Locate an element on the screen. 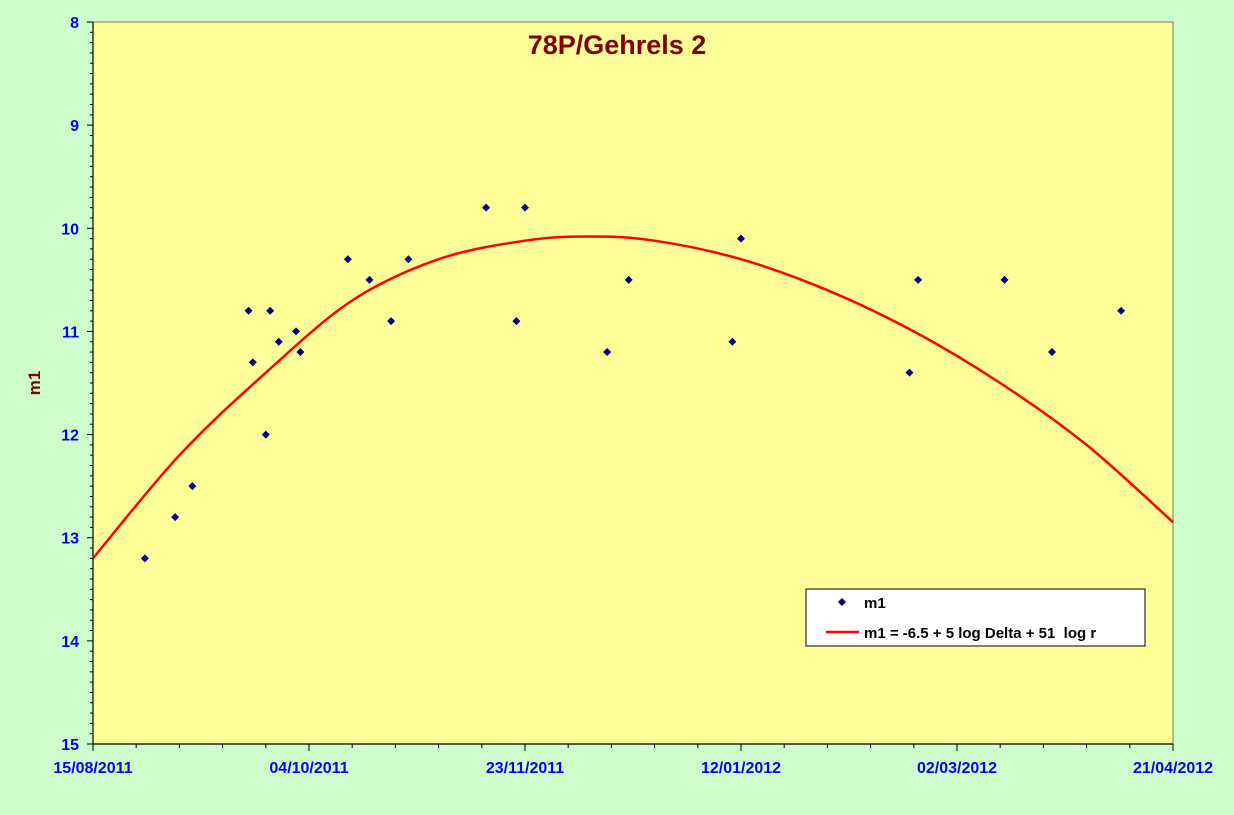 The height and width of the screenshot is (815, 1234). y-tick-label: 9 is located at coordinates (74, 126).